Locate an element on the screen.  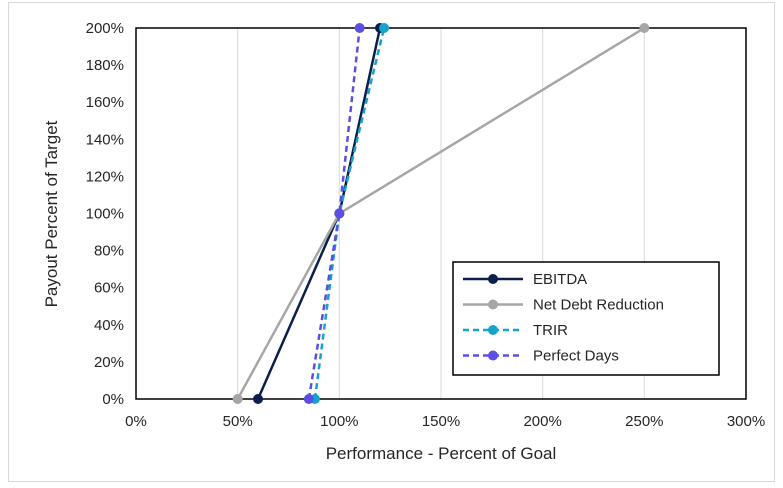
legend: EBITDA Net Debt Reduction TRIR Perfect Days is located at coordinates (586, 318).